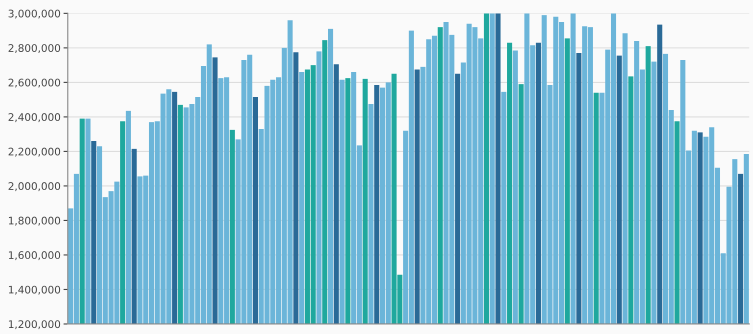 The image size is (753, 334). I want to click on y-tick-label: 1,400,000, so click(34, 290).